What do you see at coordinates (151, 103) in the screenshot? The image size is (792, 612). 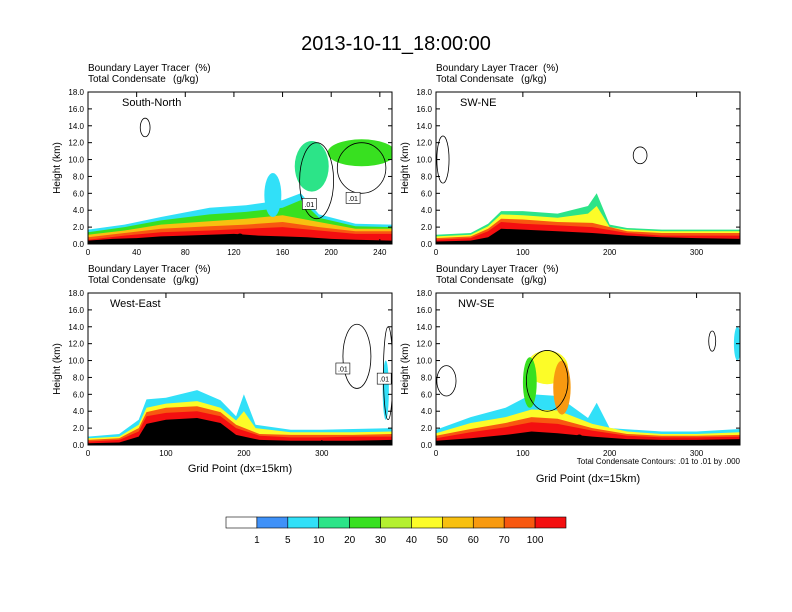 I see `panel-label: South-North` at bounding box center [151, 103].